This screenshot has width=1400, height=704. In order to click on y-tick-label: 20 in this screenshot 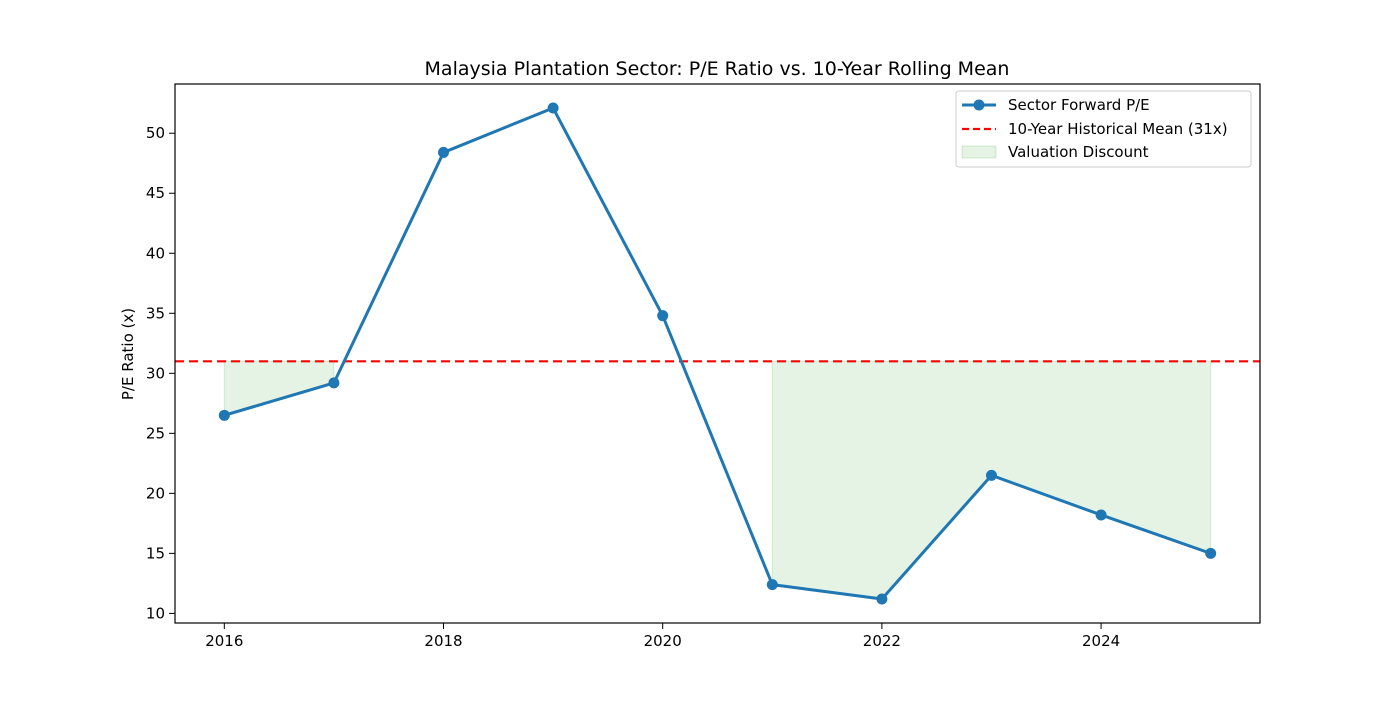, I will do `click(155, 493)`.